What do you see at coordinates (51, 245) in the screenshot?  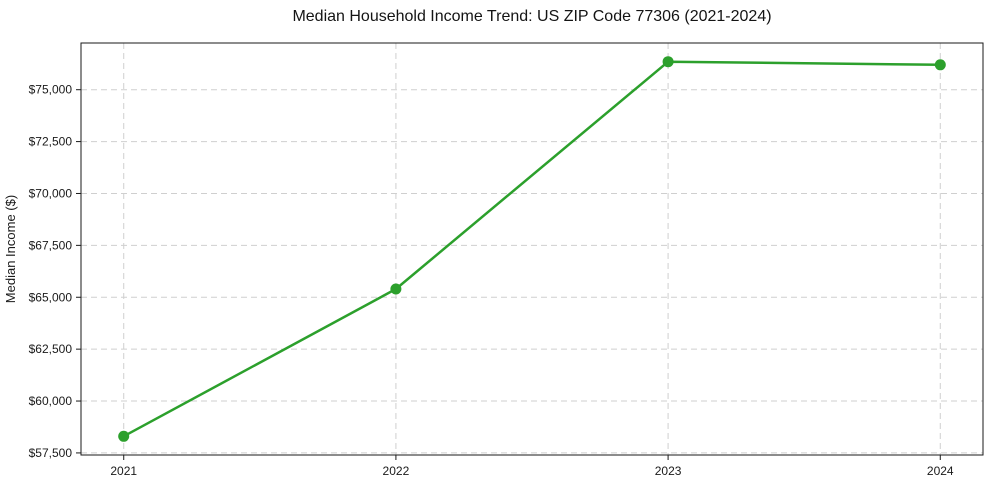 I see `y-tick-label: $67,500` at bounding box center [51, 245].